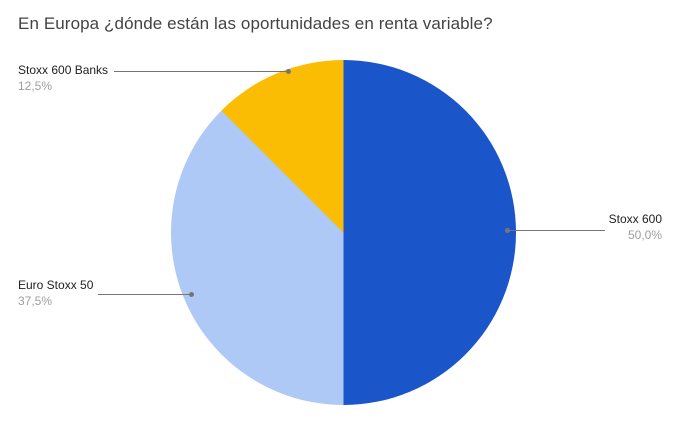 The width and height of the screenshot is (686, 425). What do you see at coordinates (35, 301) in the screenshot?
I see `slice-percent-euro-stoxx-50: 37,5%` at bounding box center [35, 301].